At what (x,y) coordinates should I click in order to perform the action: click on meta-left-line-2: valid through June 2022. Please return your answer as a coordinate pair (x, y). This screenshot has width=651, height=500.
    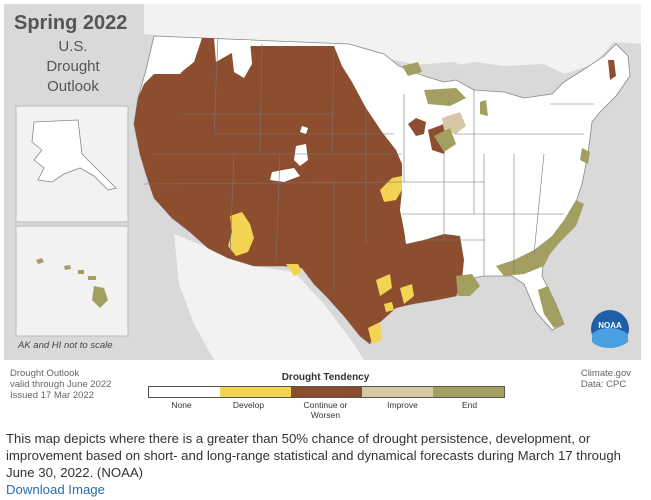
    Looking at the image, I should click on (61, 384).